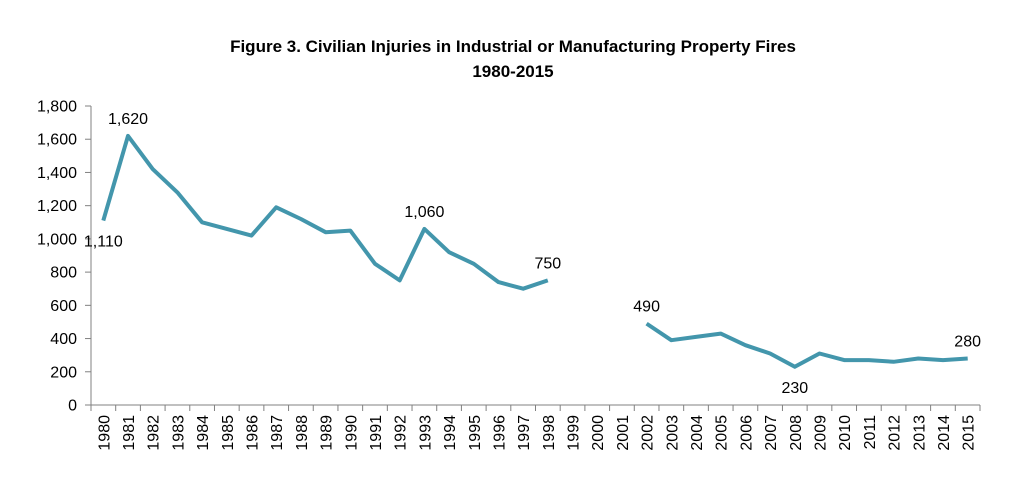  Describe the element at coordinates (63, 306) in the screenshot. I see `y-tick-label: 600` at that location.